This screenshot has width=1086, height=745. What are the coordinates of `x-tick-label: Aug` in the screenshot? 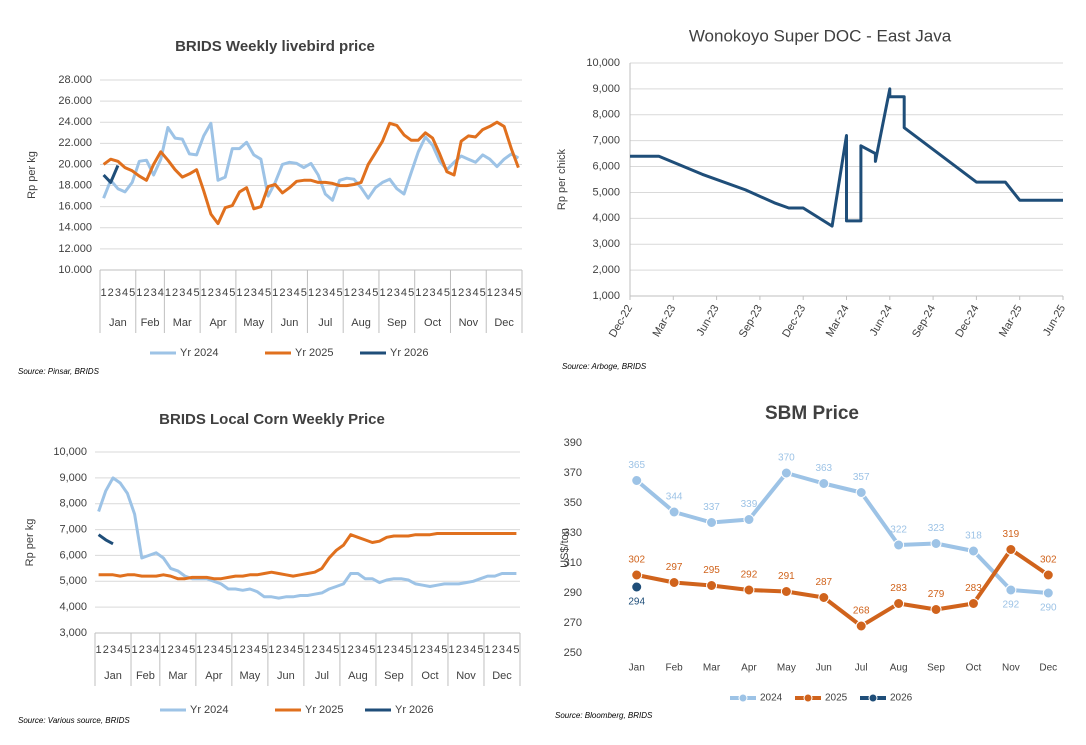 It's located at (899, 668).